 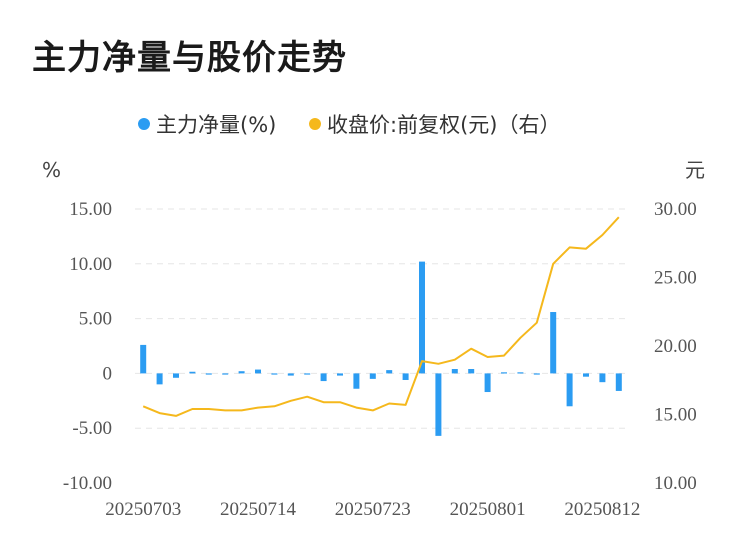 What do you see at coordinates (675, 415) in the screenshot?
I see `right-axis-tick-label: 15.00` at bounding box center [675, 415].